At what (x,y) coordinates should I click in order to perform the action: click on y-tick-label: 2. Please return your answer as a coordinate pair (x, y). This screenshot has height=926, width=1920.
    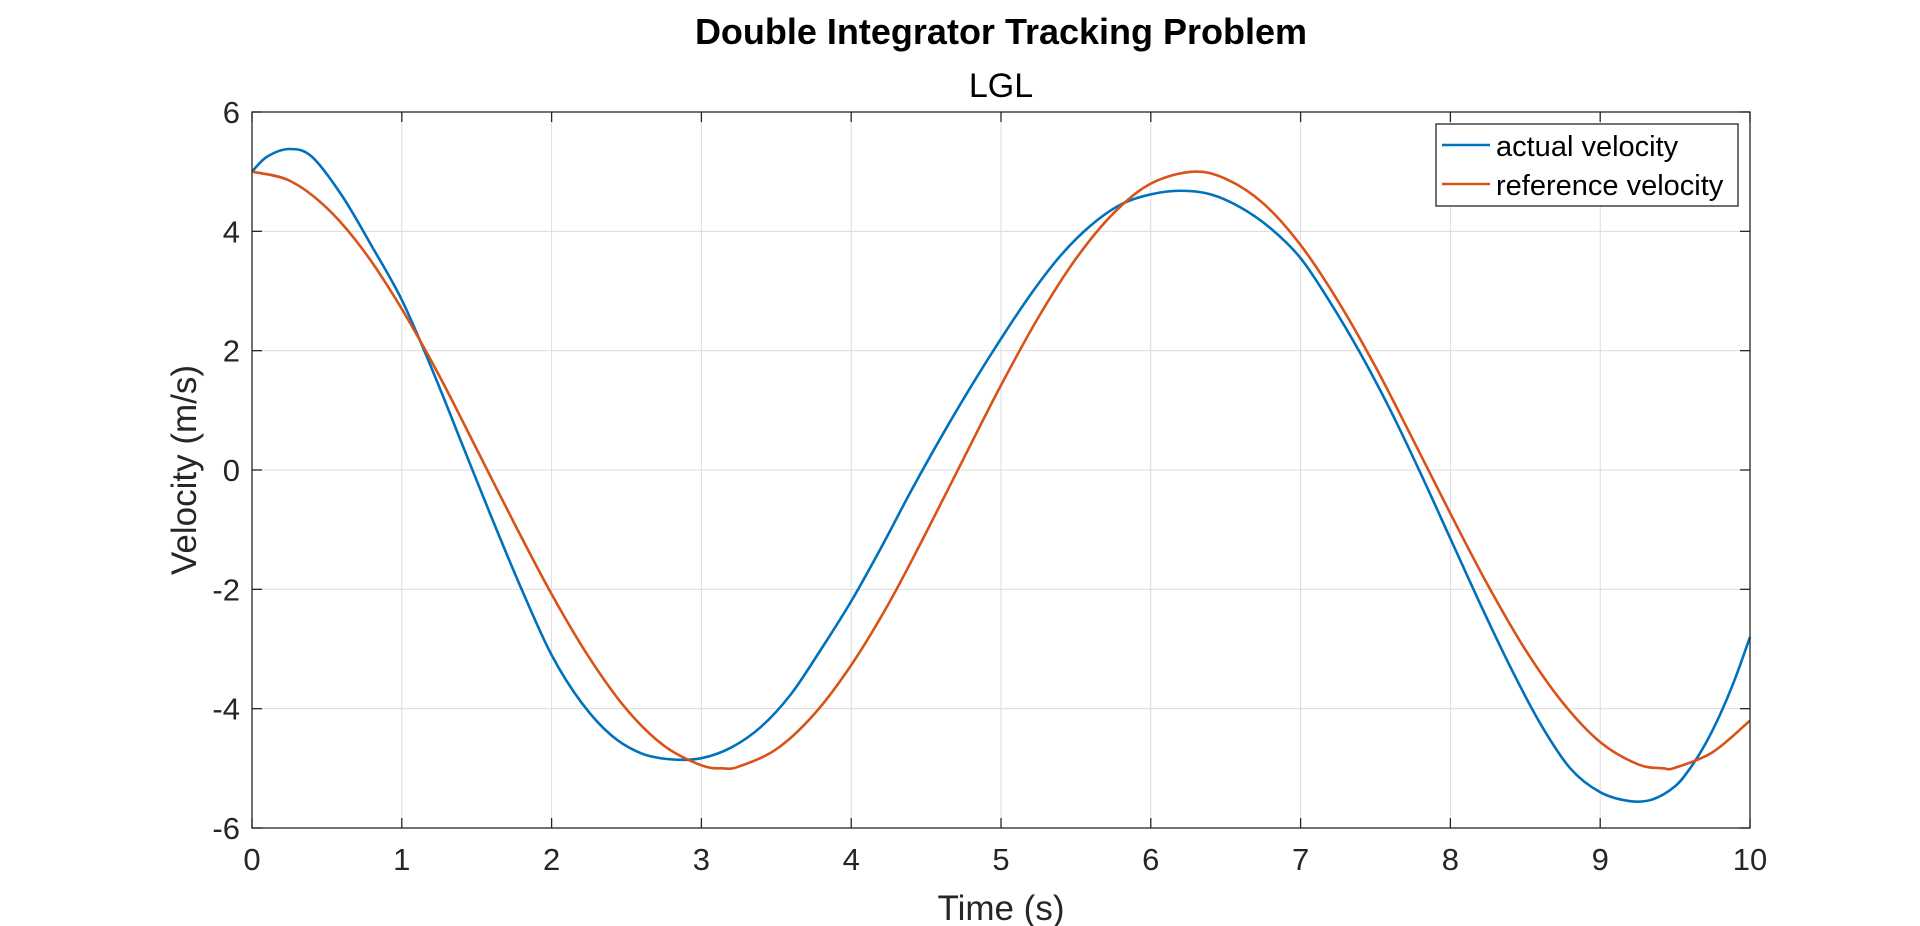
    Looking at the image, I should click on (231, 351).